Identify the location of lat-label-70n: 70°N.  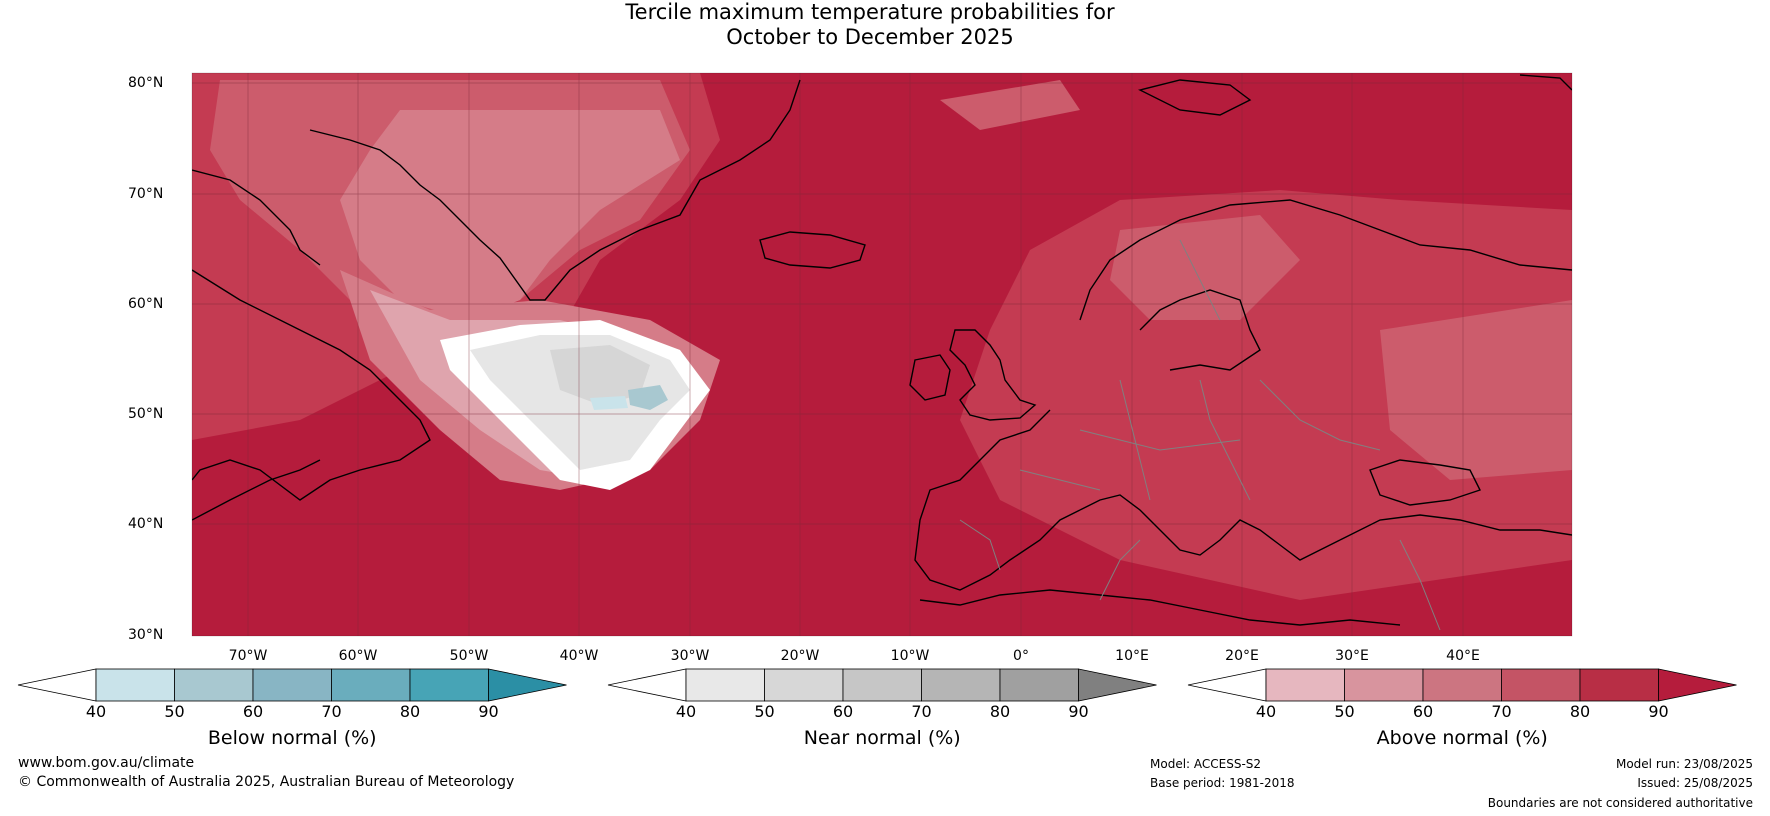
(146, 194).